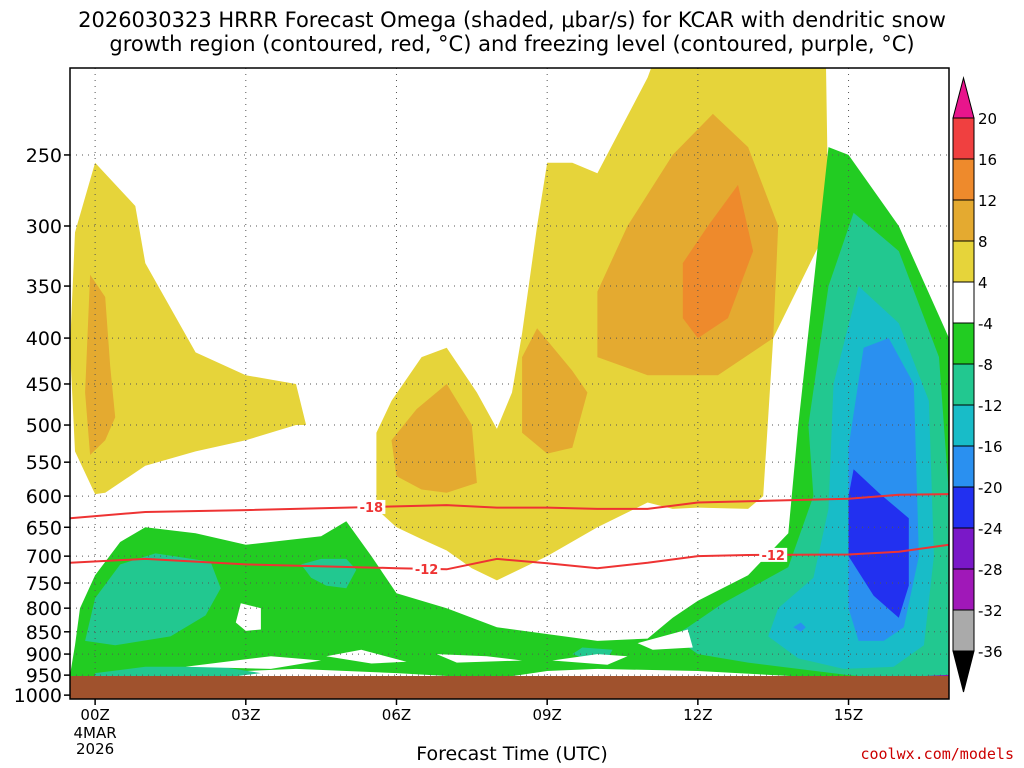 This screenshot has height=768, width=1024. What do you see at coordinates (95, 733) in the screenshot?
I see `x-date-label: 4MAR` at bounding box center [95, 733].